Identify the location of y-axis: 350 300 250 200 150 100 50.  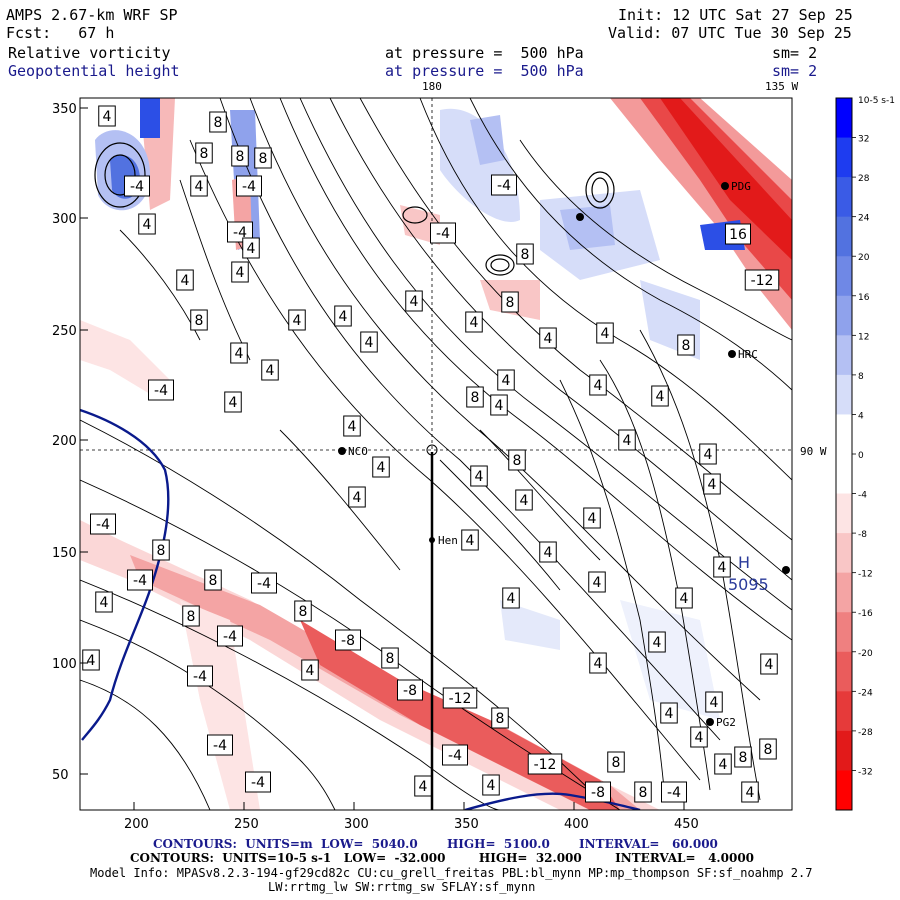
(70, 442).